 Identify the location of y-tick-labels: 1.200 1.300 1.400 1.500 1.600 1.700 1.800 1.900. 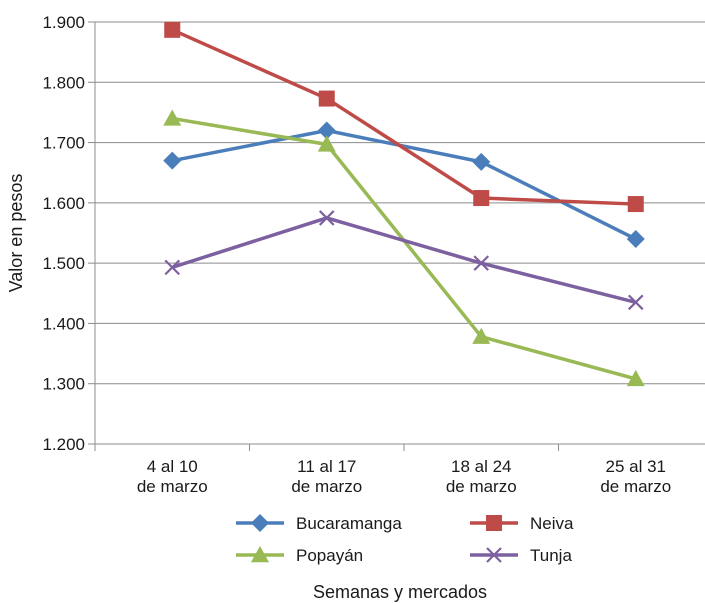
(63, 233).